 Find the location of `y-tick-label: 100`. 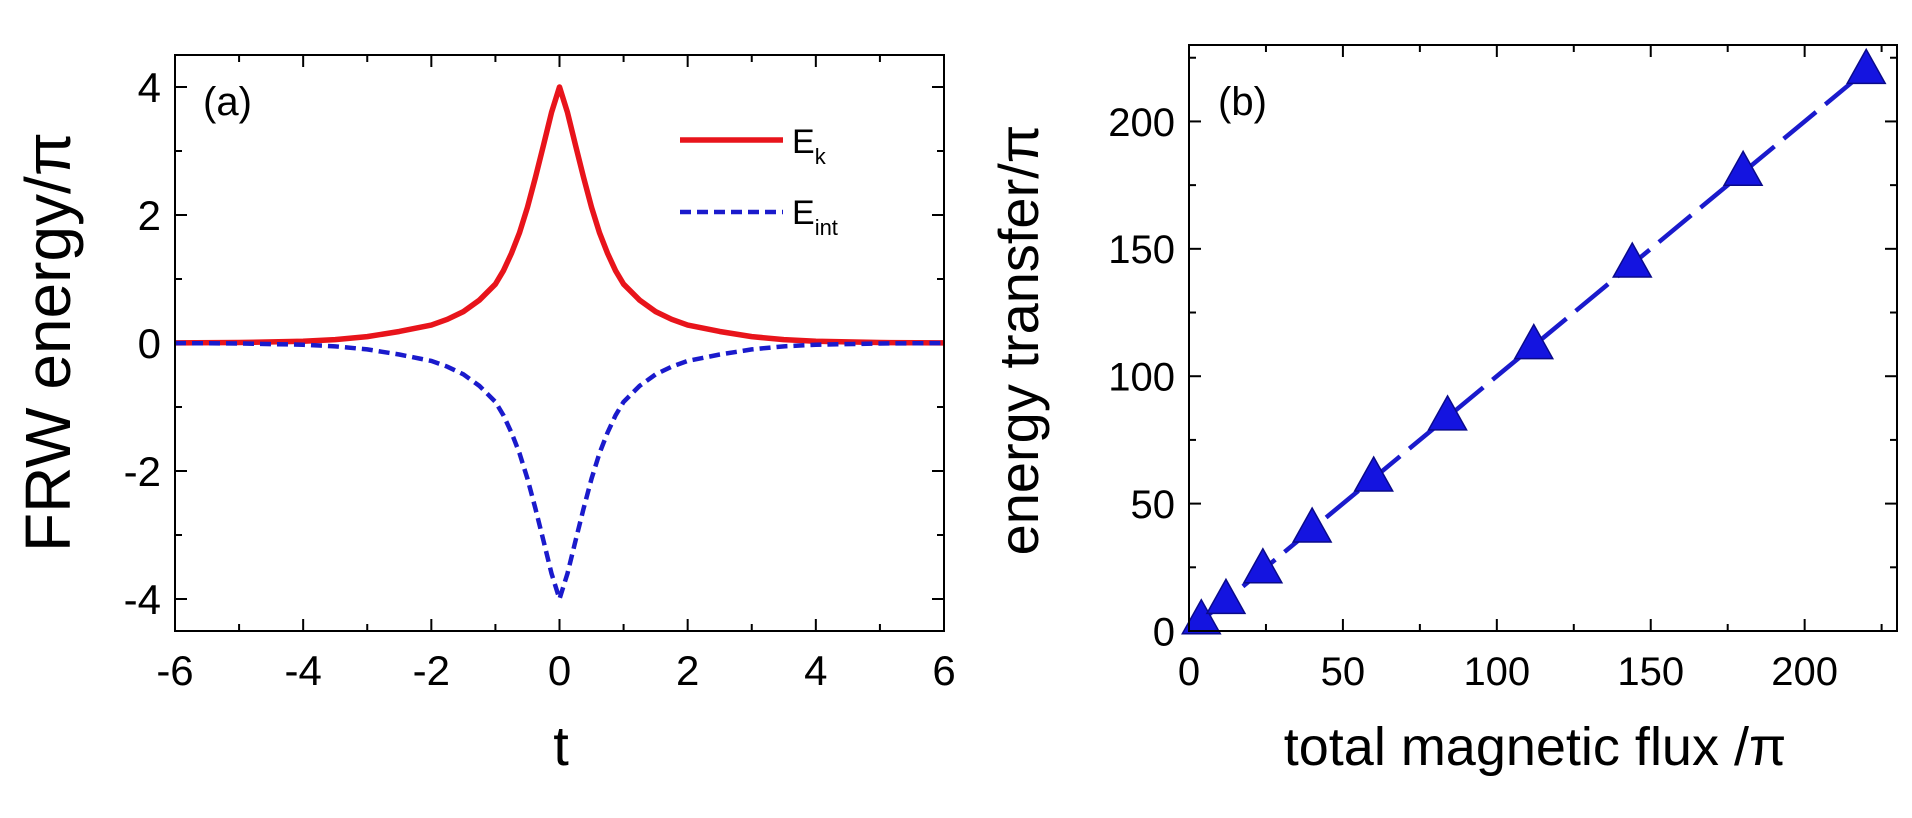

y-tick-label: 100 is located at coordinates (1141, 378).